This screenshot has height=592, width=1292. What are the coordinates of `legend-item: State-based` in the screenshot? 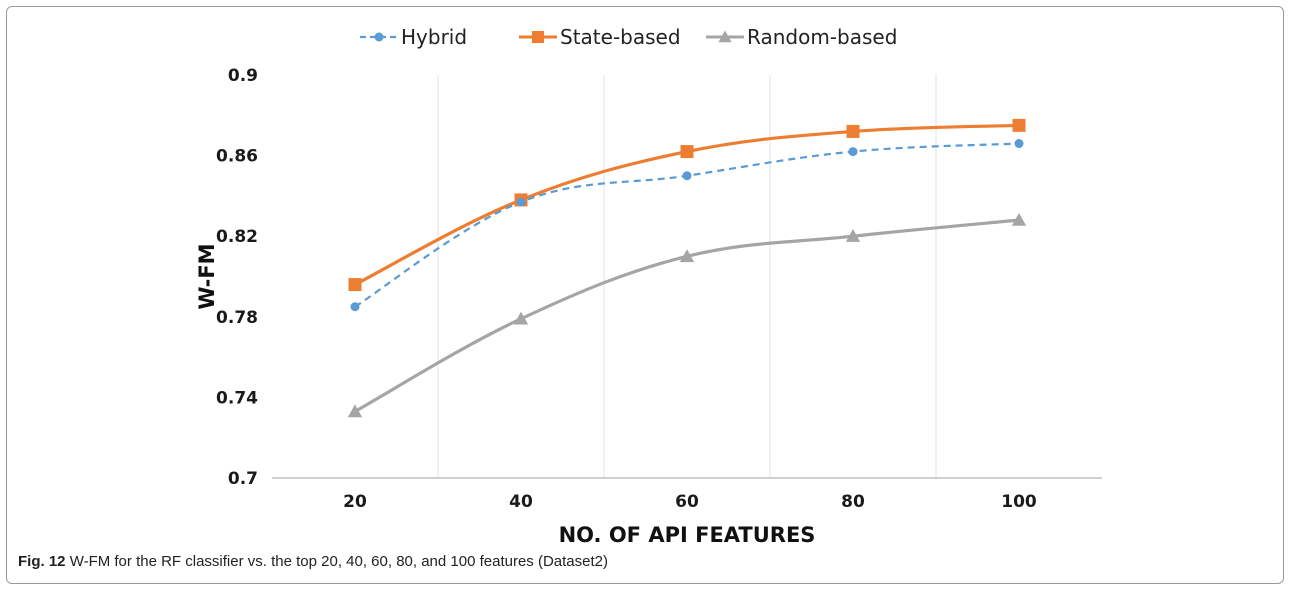 It's located at (600, 37).